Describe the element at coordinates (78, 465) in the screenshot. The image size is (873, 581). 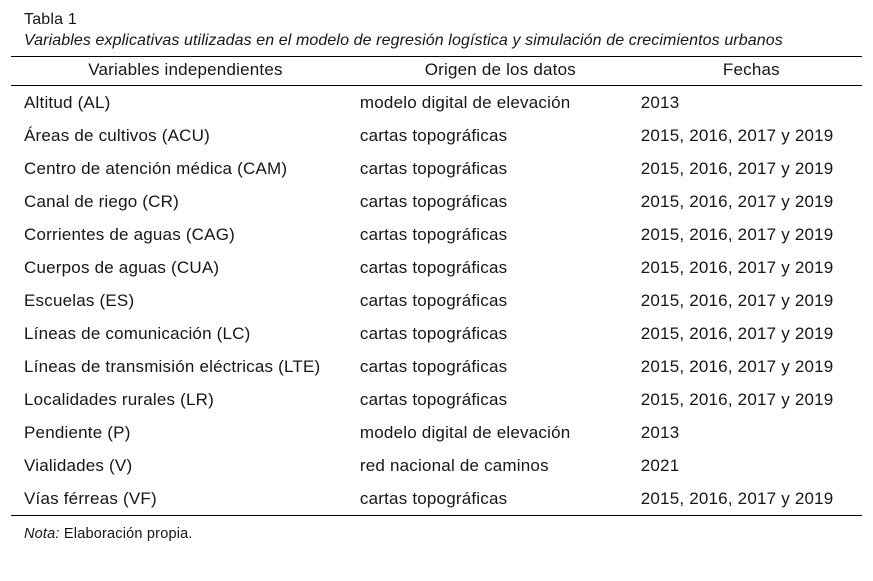
I see `cell-variable: Vialidades (V)` at that location.